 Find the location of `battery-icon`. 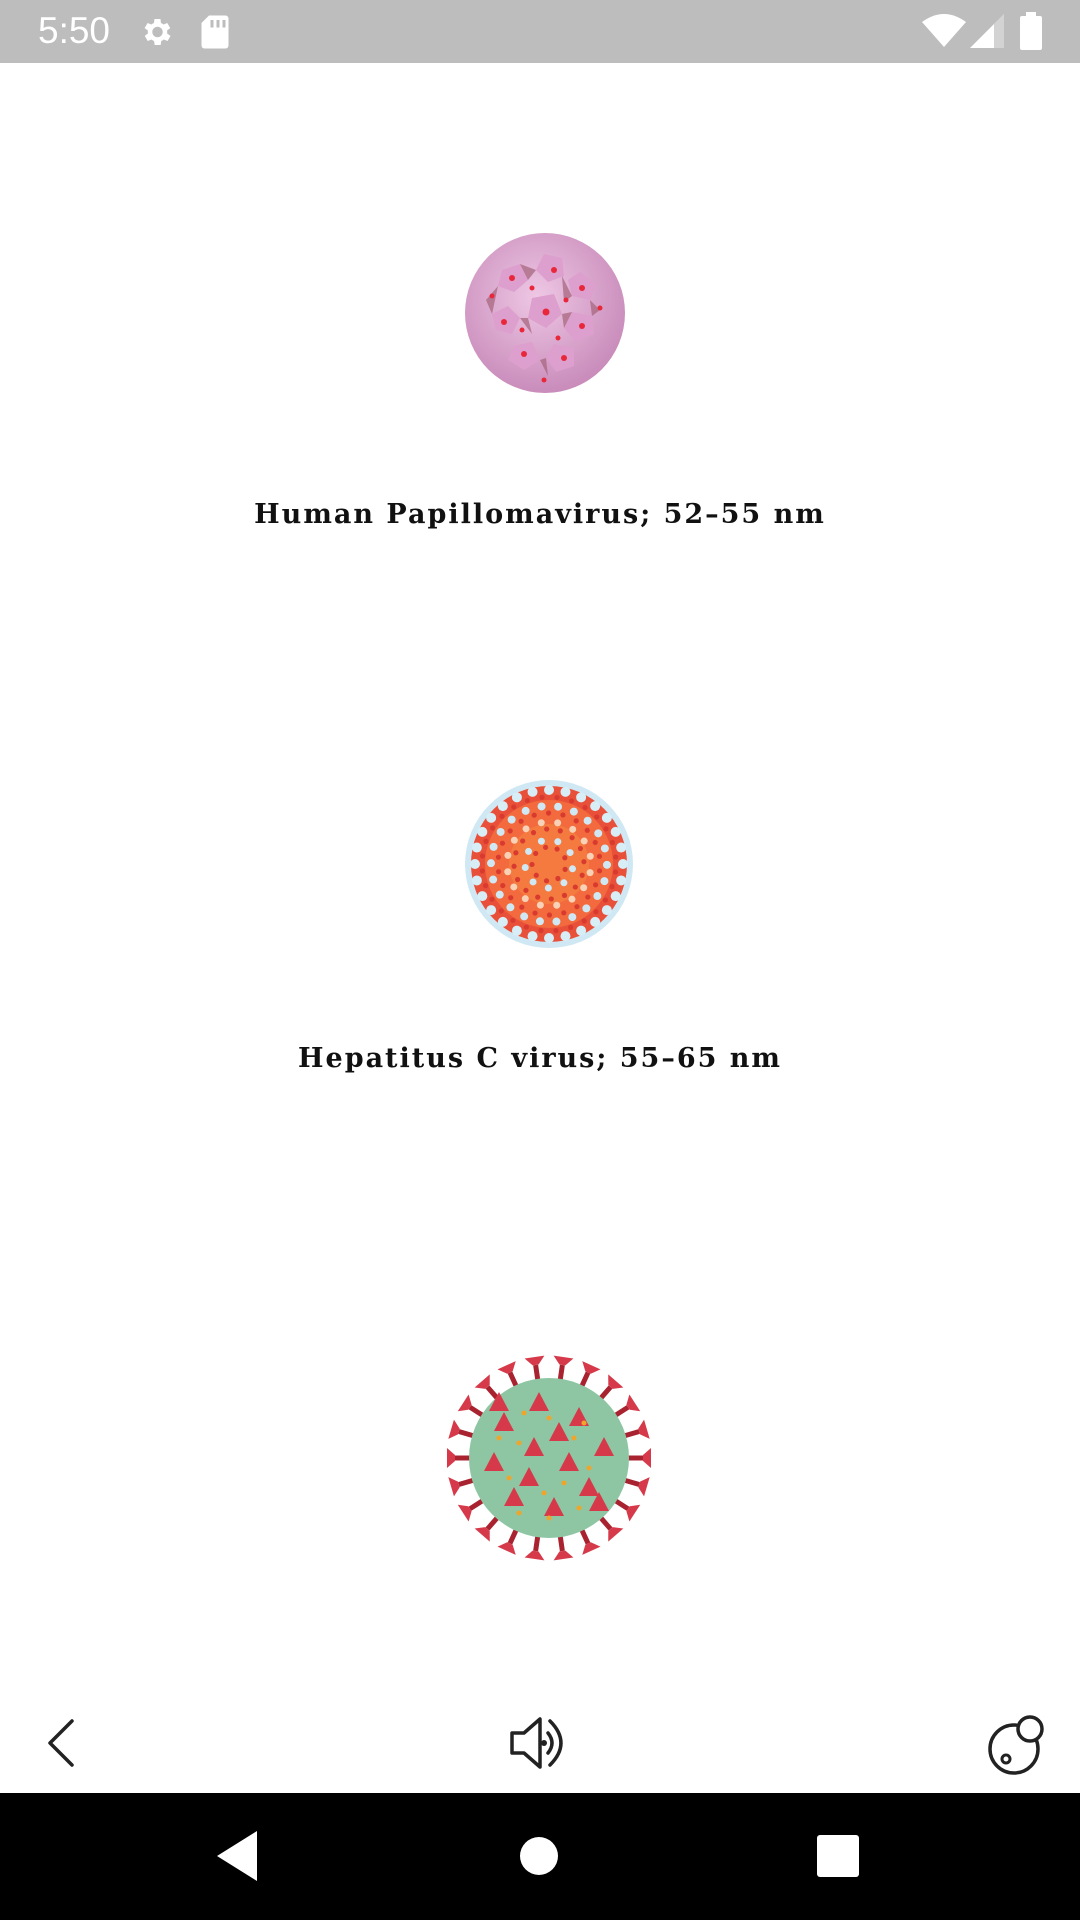

battery-icon is located at coordinates (1031, 31).